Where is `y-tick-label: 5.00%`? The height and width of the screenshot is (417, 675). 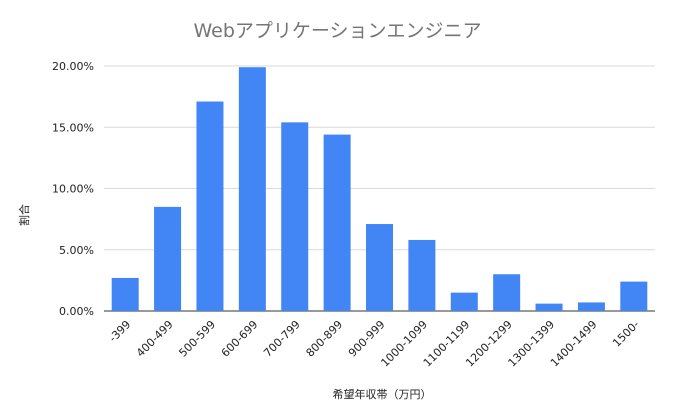
y-tick-label: 5.00% is located at coordinates (76, 250).